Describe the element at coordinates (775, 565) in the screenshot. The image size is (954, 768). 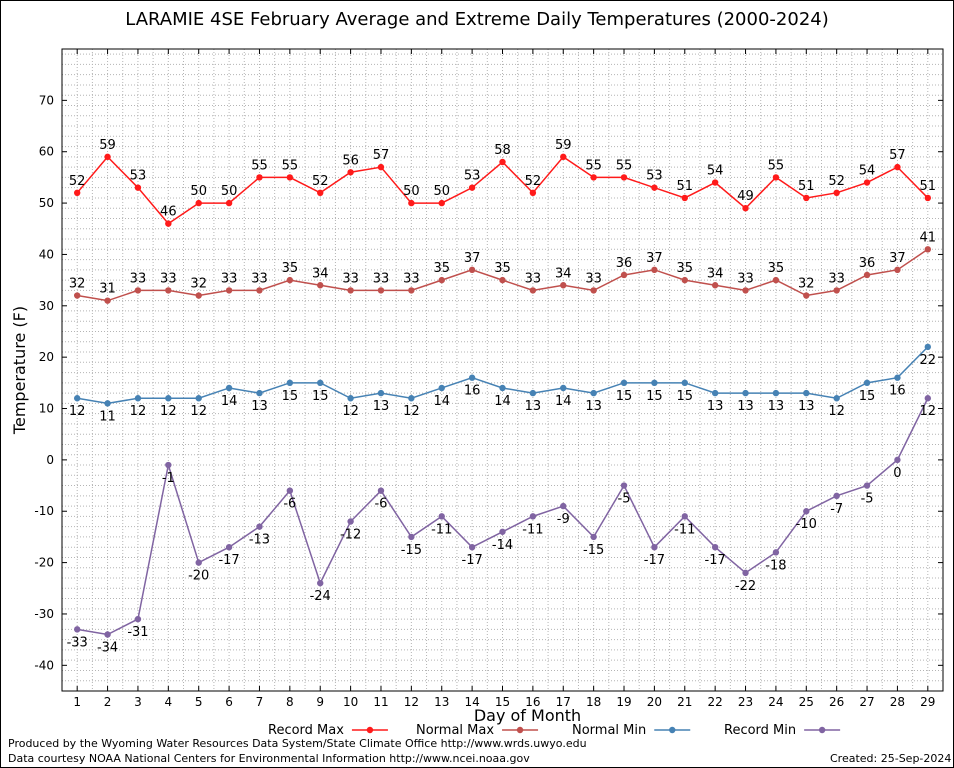
I see `data-label: -18` at that location.